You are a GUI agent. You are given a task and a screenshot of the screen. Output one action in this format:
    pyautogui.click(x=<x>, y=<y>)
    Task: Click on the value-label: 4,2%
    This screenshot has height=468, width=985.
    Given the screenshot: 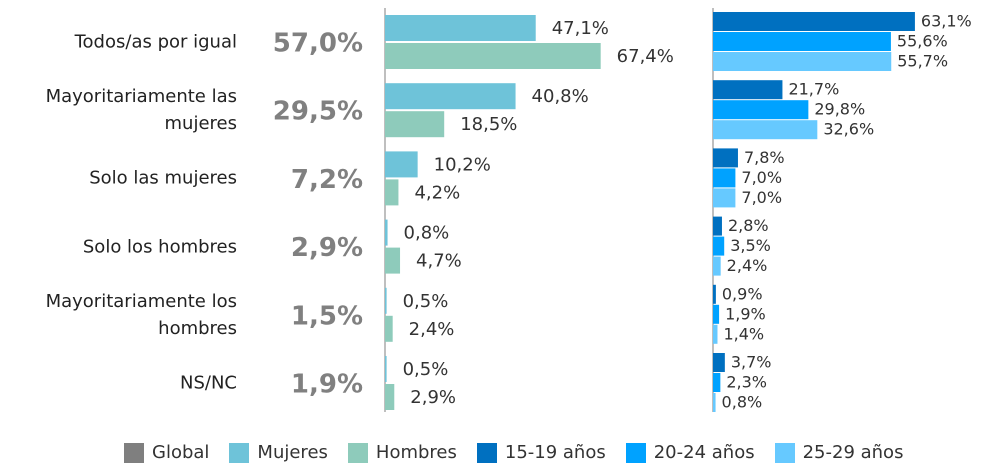 What is the action you would take?
    pyautogui.click(x=437, y=192)
    